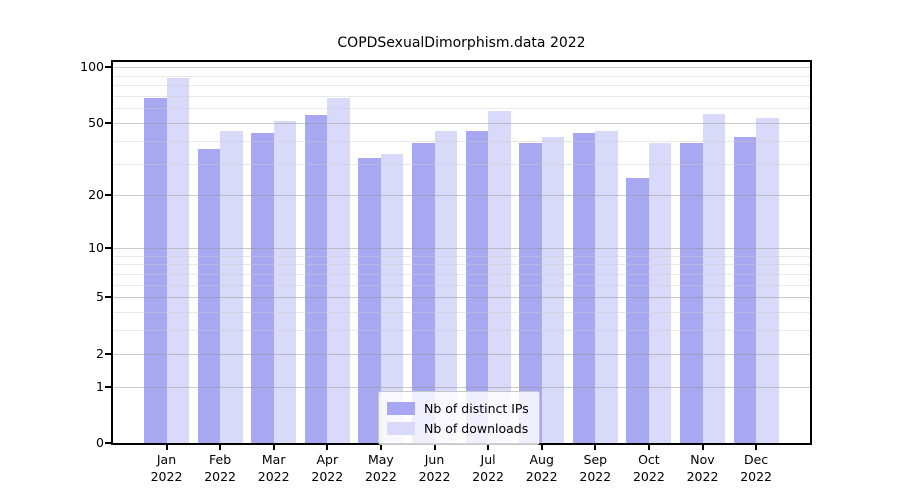 The image size is (900, 500). What do you see at coordinates (461, 43) in the screenshot?
I see `chart-title: COPDSexualDimorphism.data 2022` at bounding box center [461, 43].